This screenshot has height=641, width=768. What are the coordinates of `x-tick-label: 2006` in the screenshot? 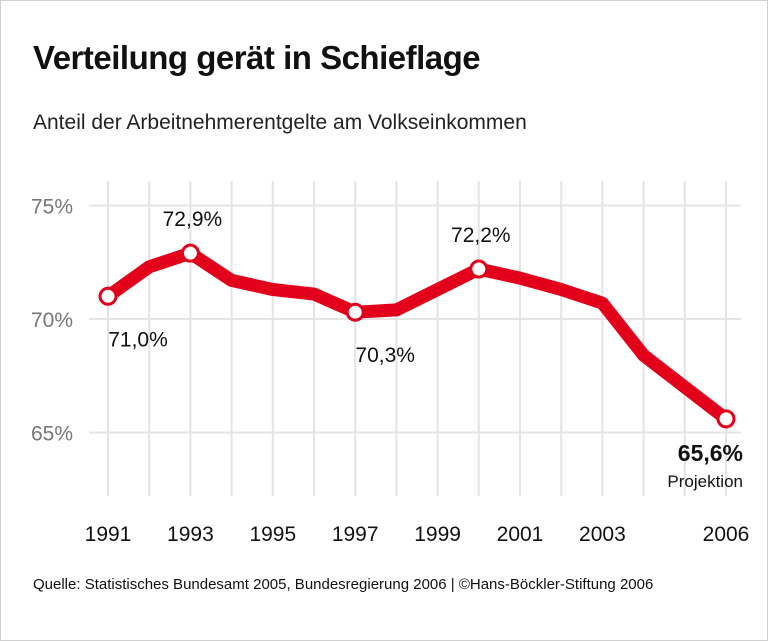 It's located at (726, 534).